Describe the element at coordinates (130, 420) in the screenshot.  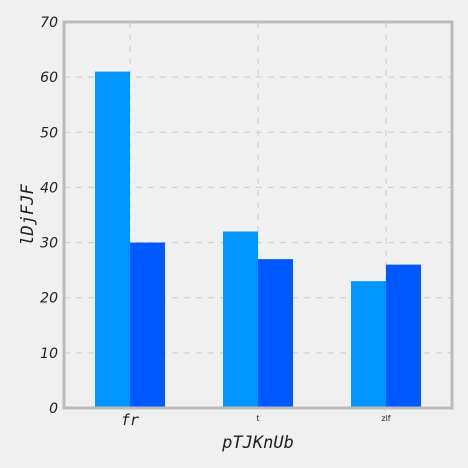
I see `x-tick-label: fr` at that location.